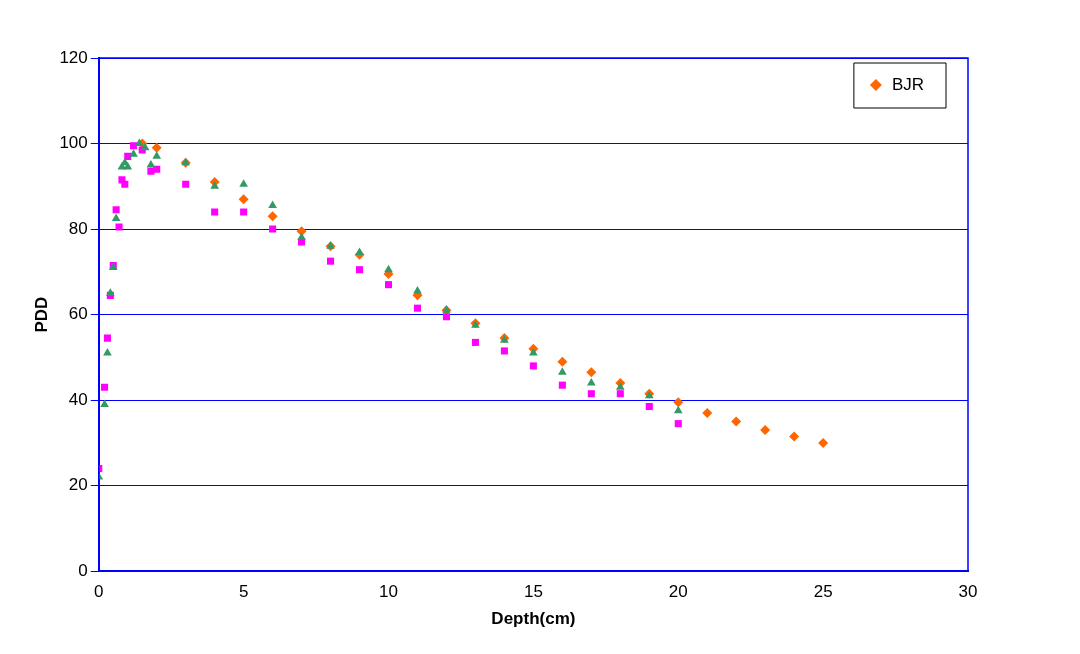 The image size is (1080, 654). Describe the element at coordinates (73, 143) in the screenshot. I see `y-tick-label: 100` at that location.